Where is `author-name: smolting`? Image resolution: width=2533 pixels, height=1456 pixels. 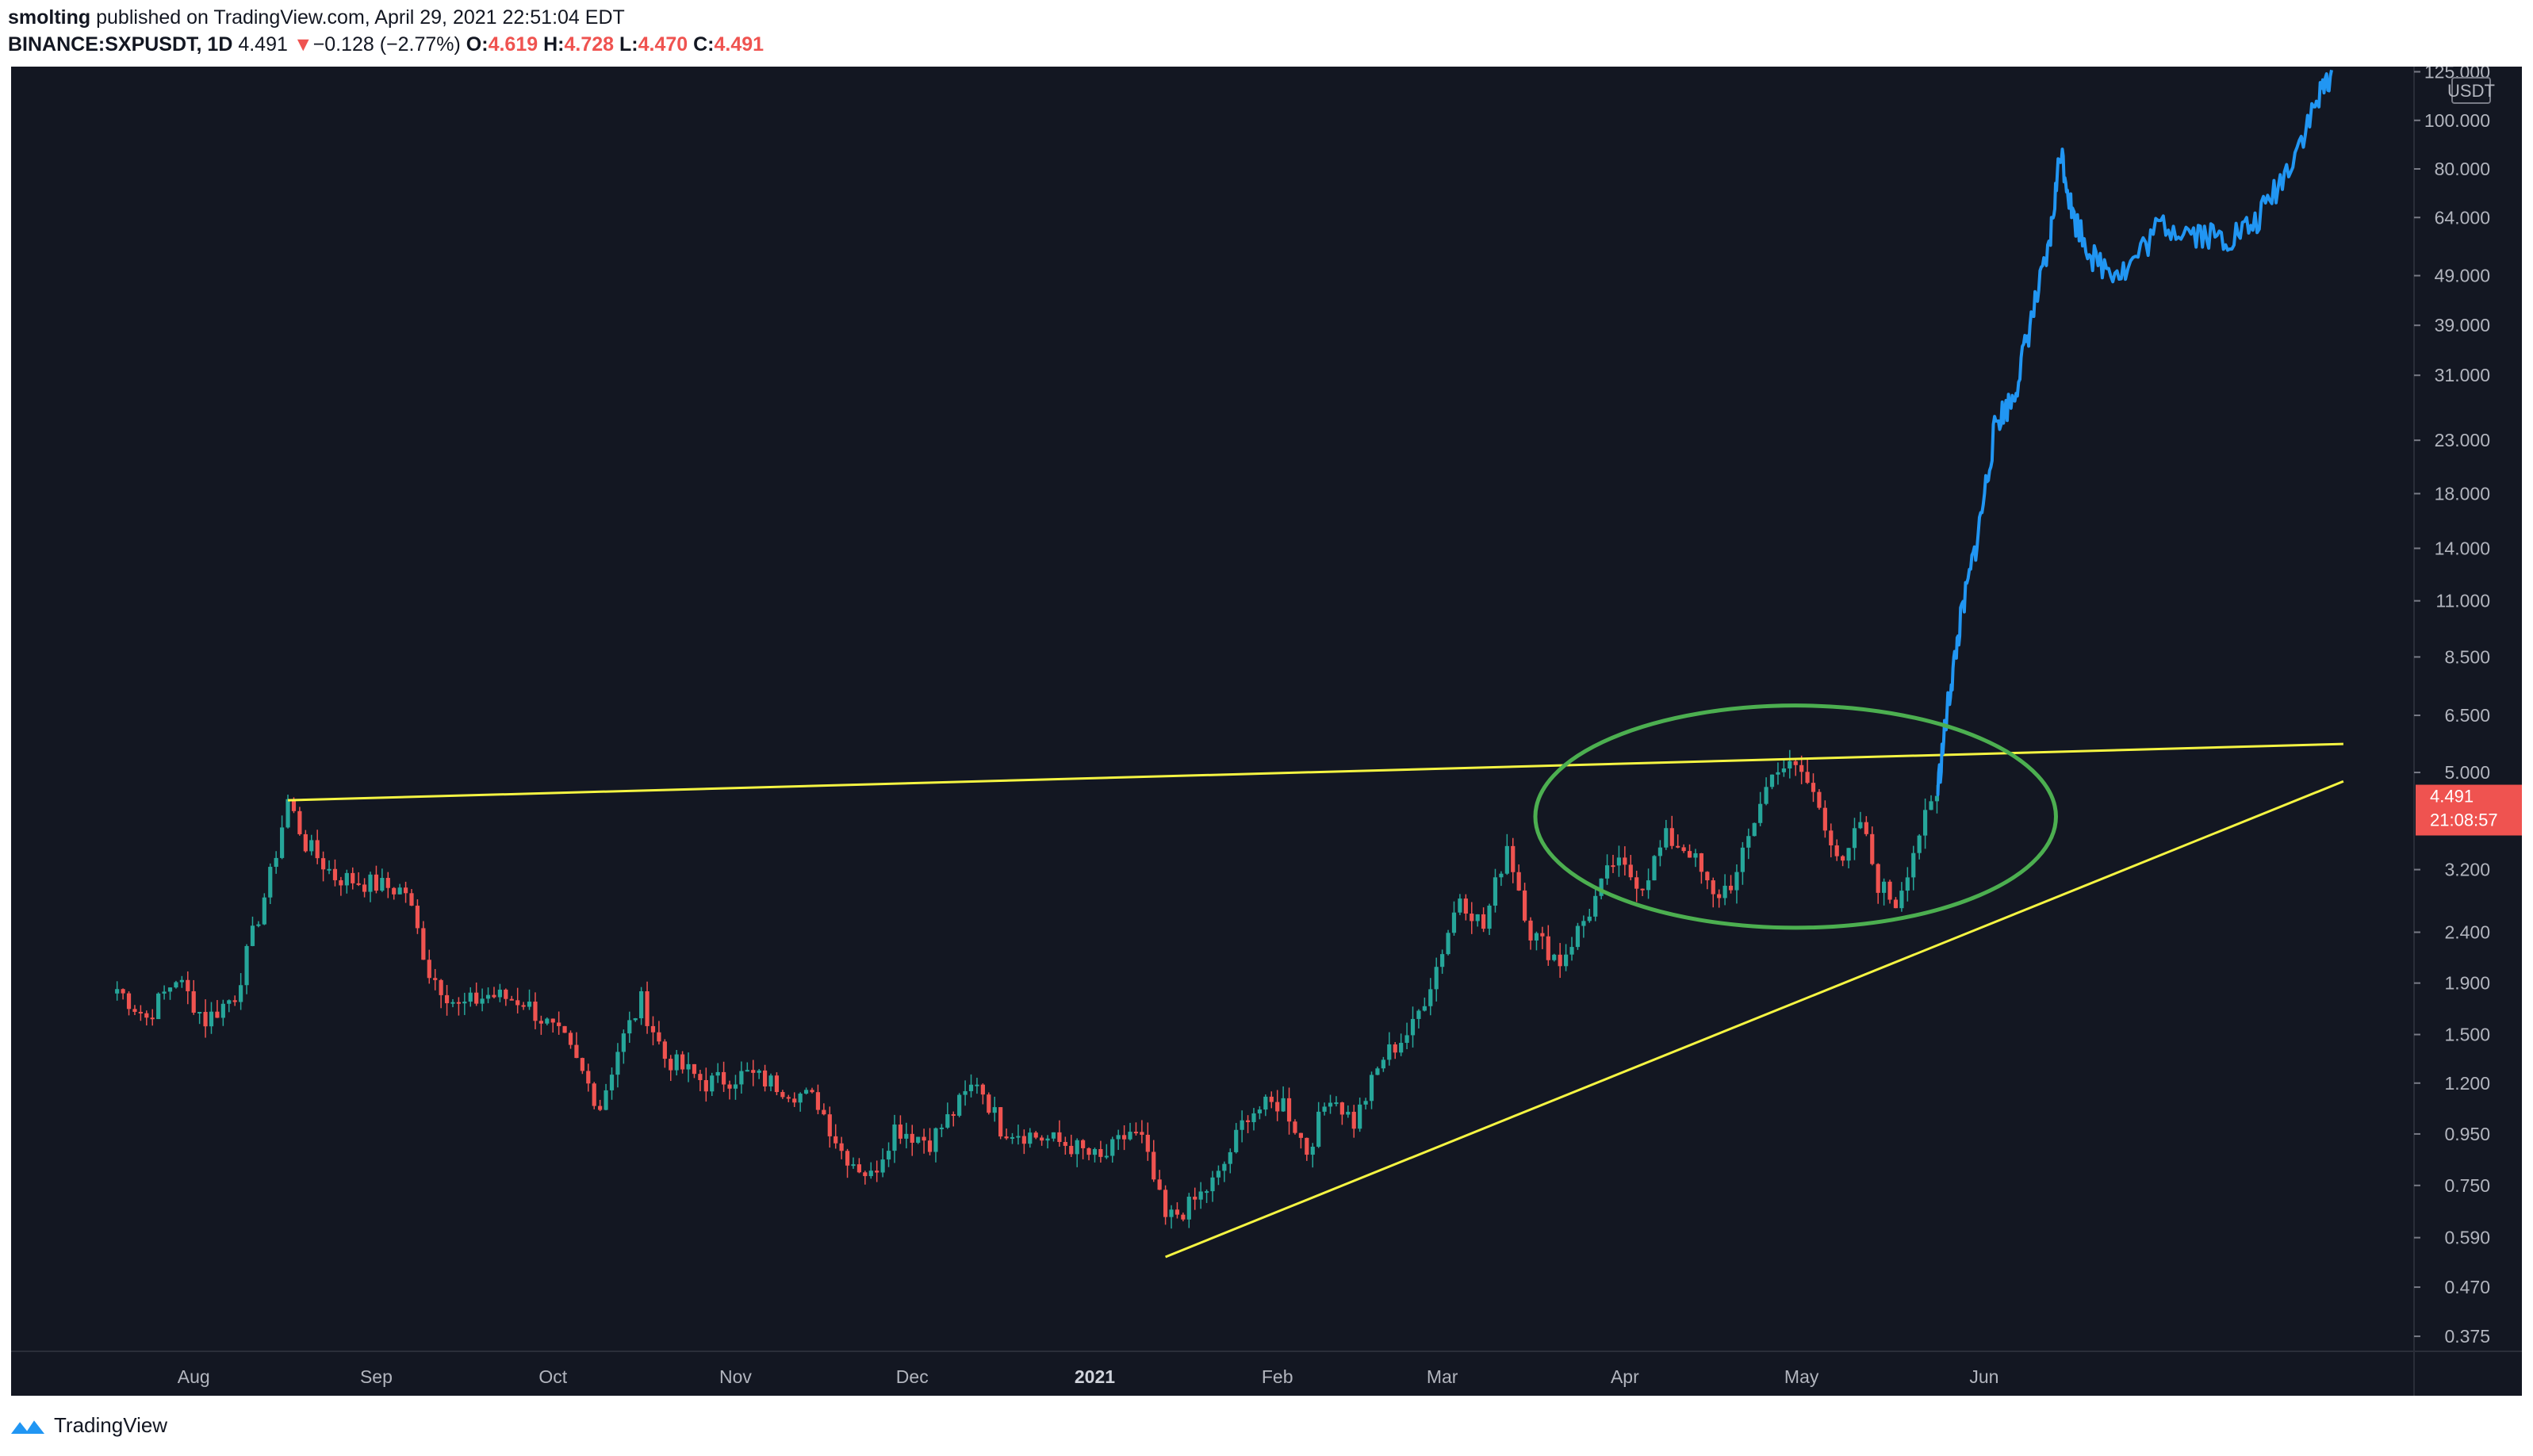
author-name: smolting is located at coordinates (50, 17).